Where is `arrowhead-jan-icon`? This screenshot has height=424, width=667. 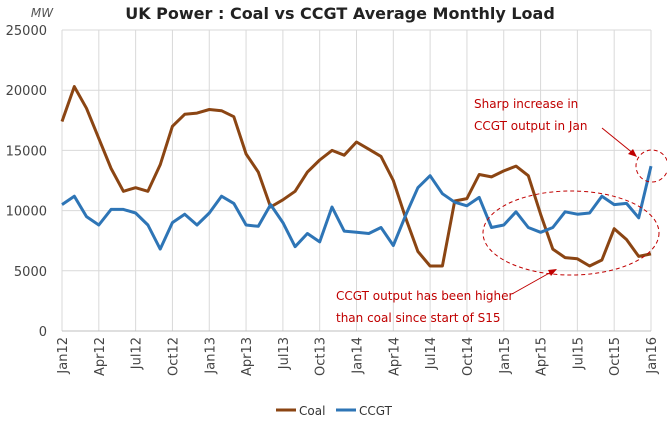
arrowhead-jan-icon is located at coordinates (632, 153).